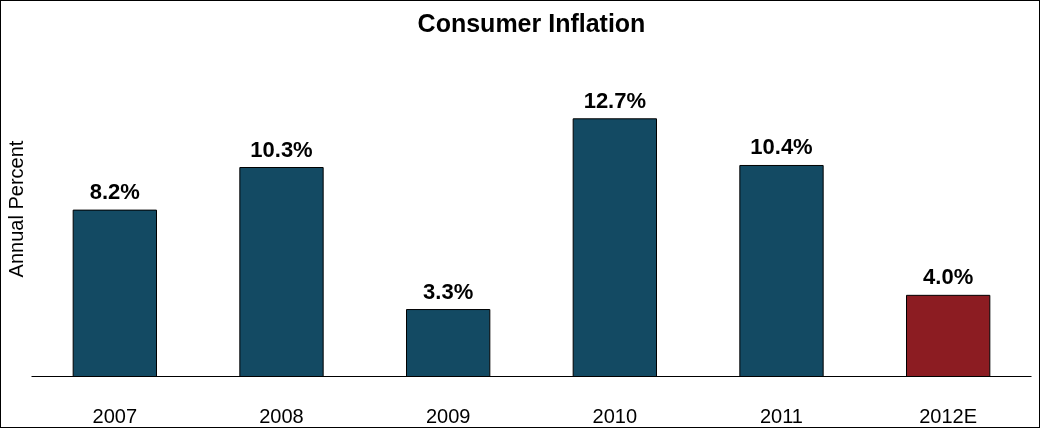  What do you see at coordinates (948, 415) in the screenshot?
I see `x-tick-label: 2012E` at bounding box center [948, 415].